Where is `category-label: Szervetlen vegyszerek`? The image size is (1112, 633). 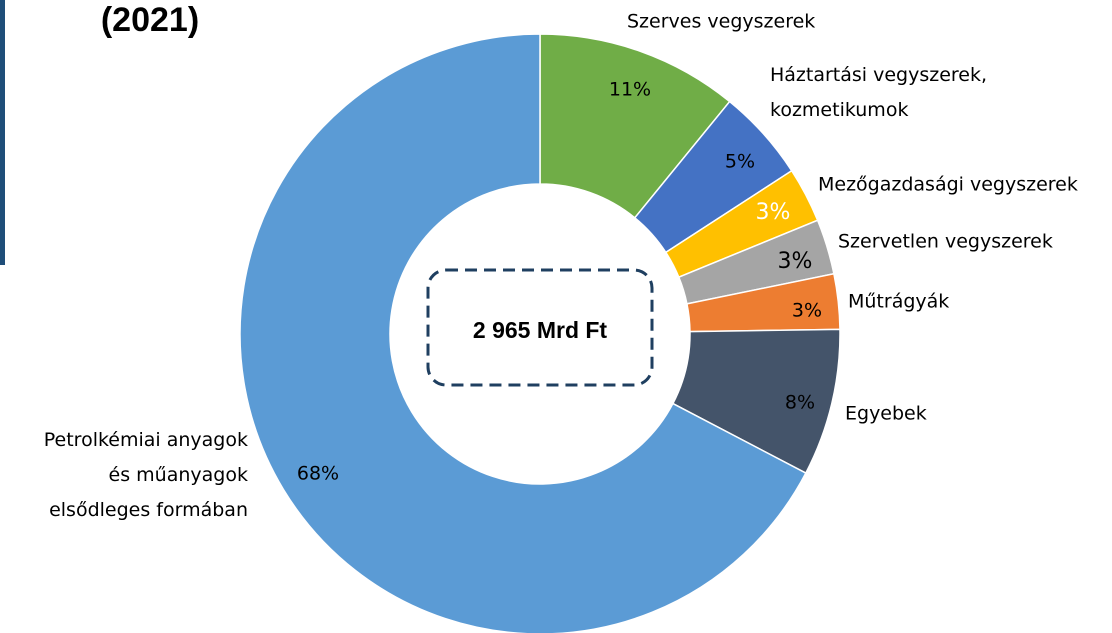
category-label: Szervetlen vegyszerek is located at coordinates (945, 242).